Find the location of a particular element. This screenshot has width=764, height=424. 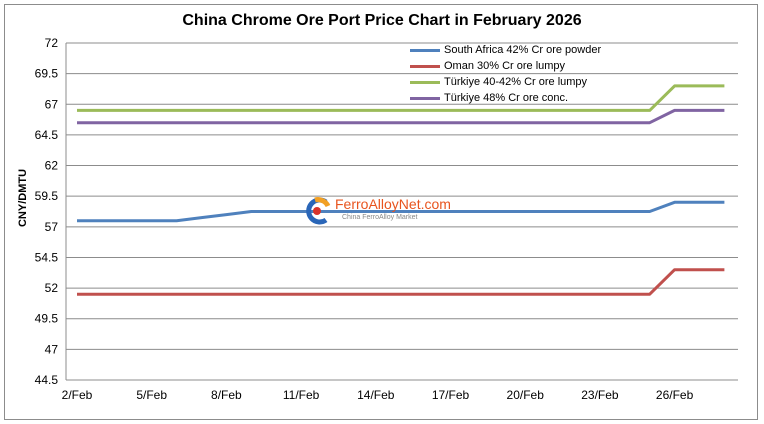

y-tick-label: 44.5 is located at coordinates (47, 380).